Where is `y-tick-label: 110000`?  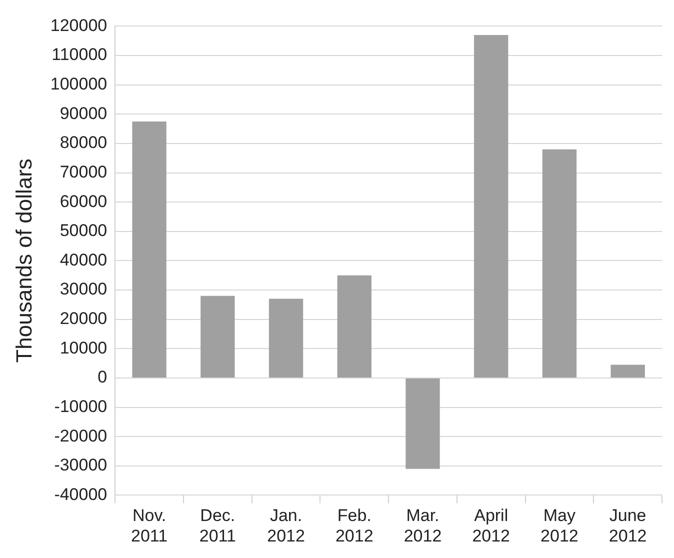 y-tick-label: 110000 is located at coordinates (80, 54).